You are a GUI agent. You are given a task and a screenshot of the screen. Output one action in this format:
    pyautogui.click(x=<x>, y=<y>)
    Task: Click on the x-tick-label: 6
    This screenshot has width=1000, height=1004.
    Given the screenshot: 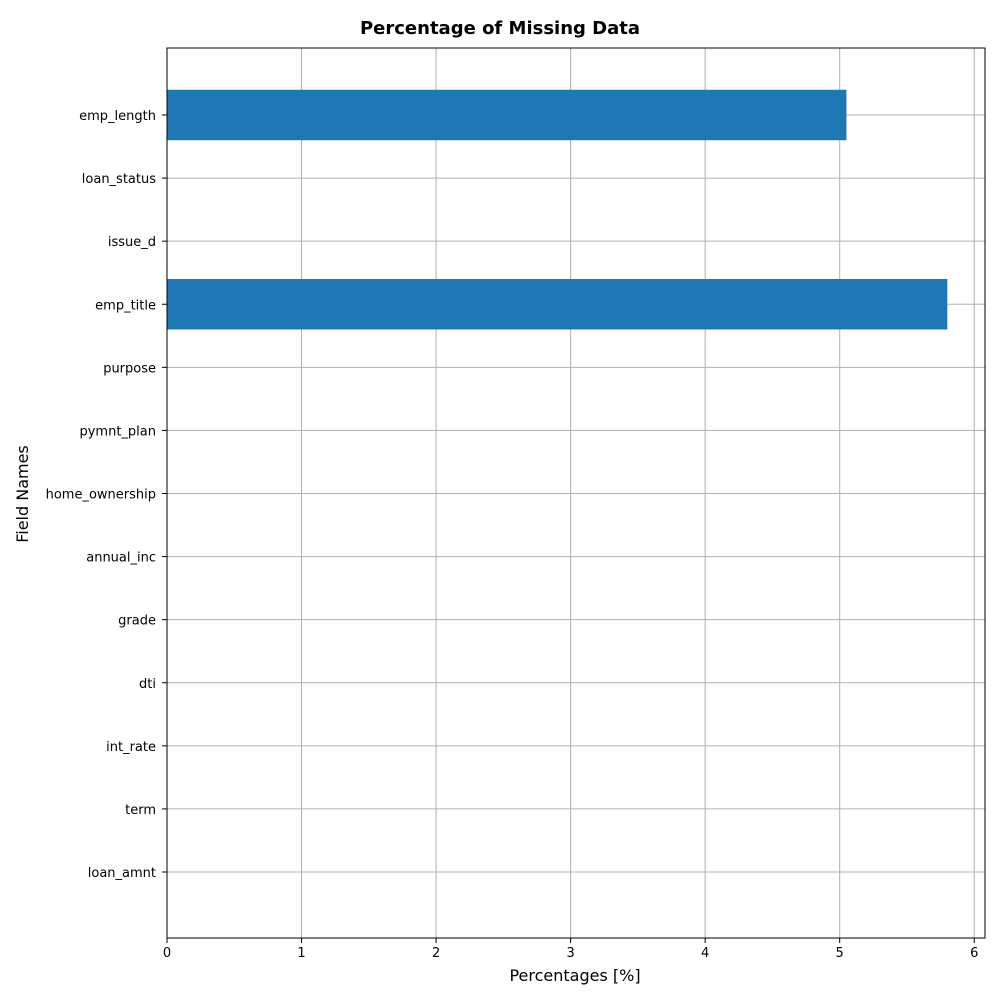 What is the action you would take?
    pyautogui.click(x=974, y=953)
    